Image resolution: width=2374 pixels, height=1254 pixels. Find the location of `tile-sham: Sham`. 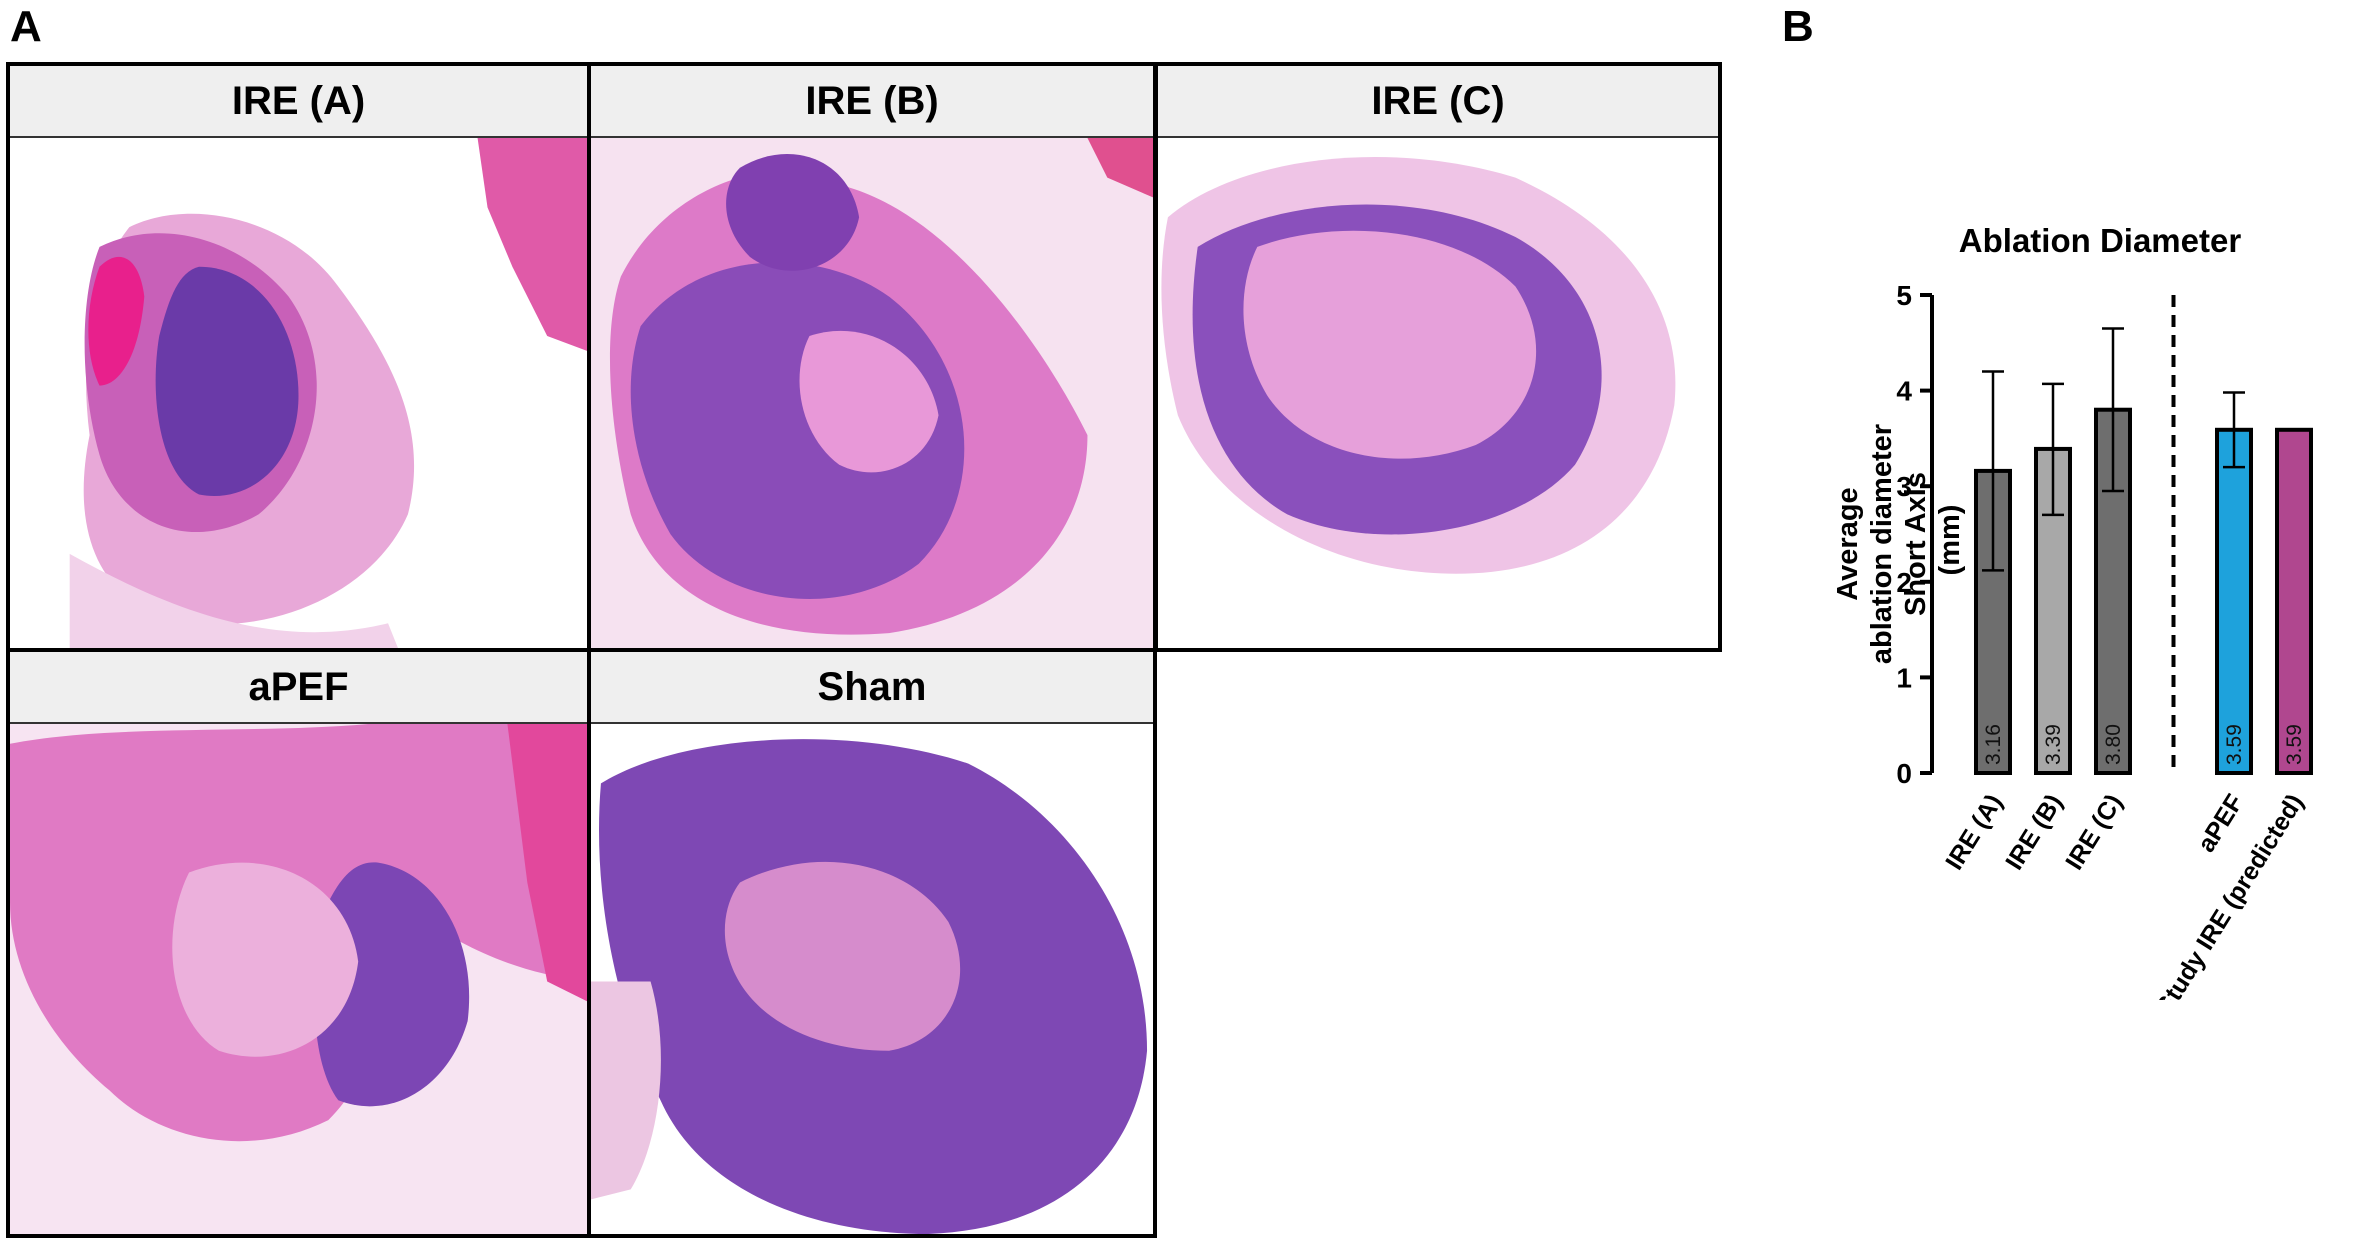

tile-sham: Sham is located at coordinates (872, 943).